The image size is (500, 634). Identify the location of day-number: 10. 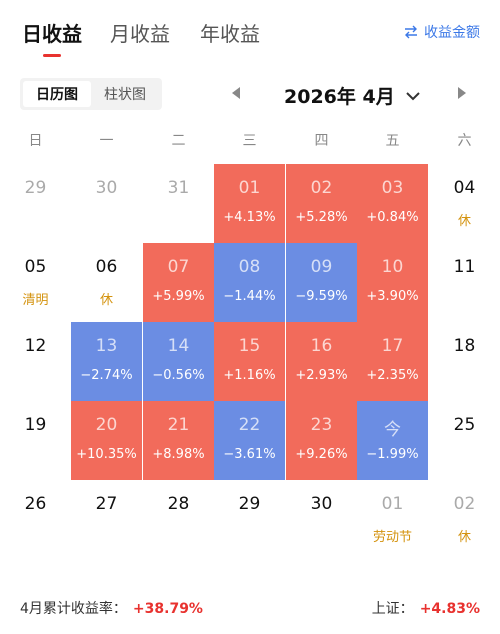
(392, 267).